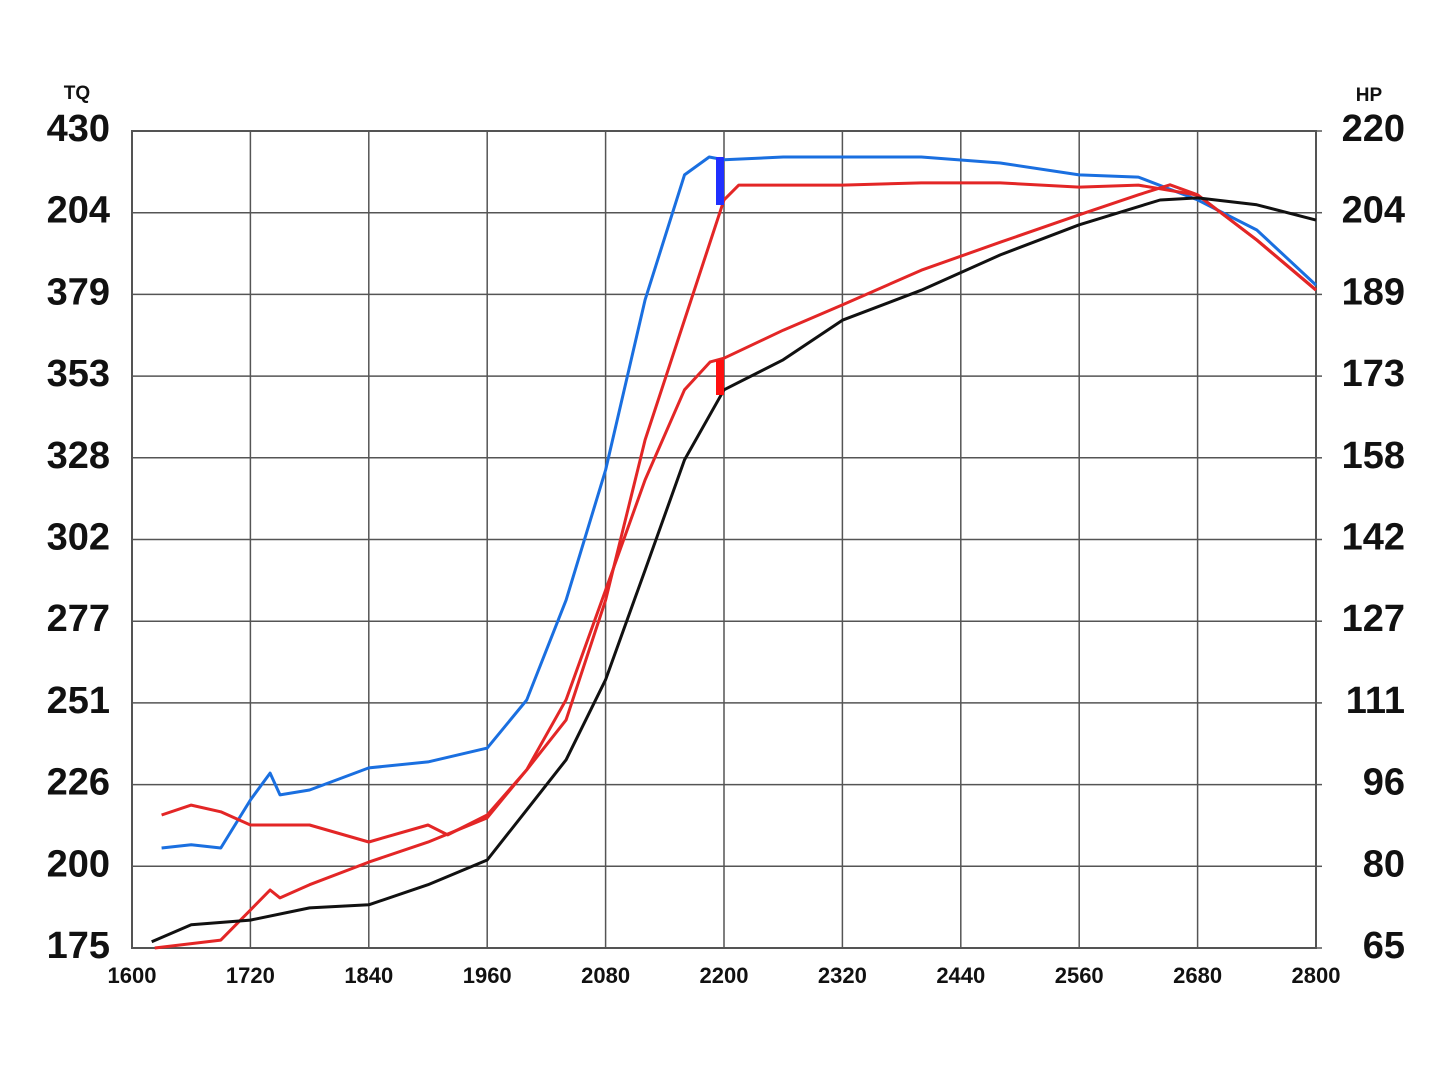 The height and width of the screenshot is (1089, 1445). What do you see at coordinates (78, 211) in the screenshot?
I see `y-tick-label: 204` at bounding box center [78, 211].